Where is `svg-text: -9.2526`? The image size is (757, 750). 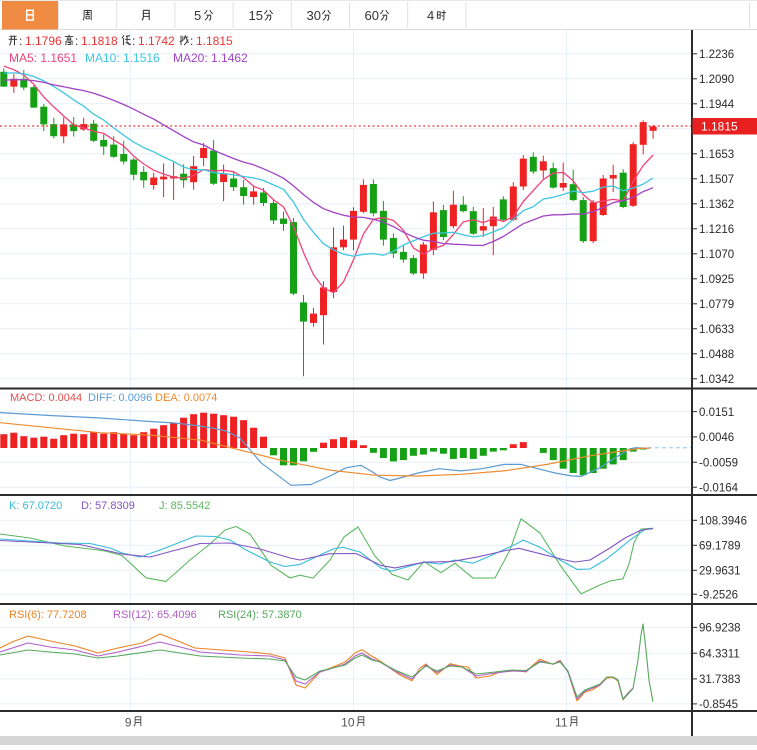 svg-text: -9.2526 is located at coordinates (718, 595).